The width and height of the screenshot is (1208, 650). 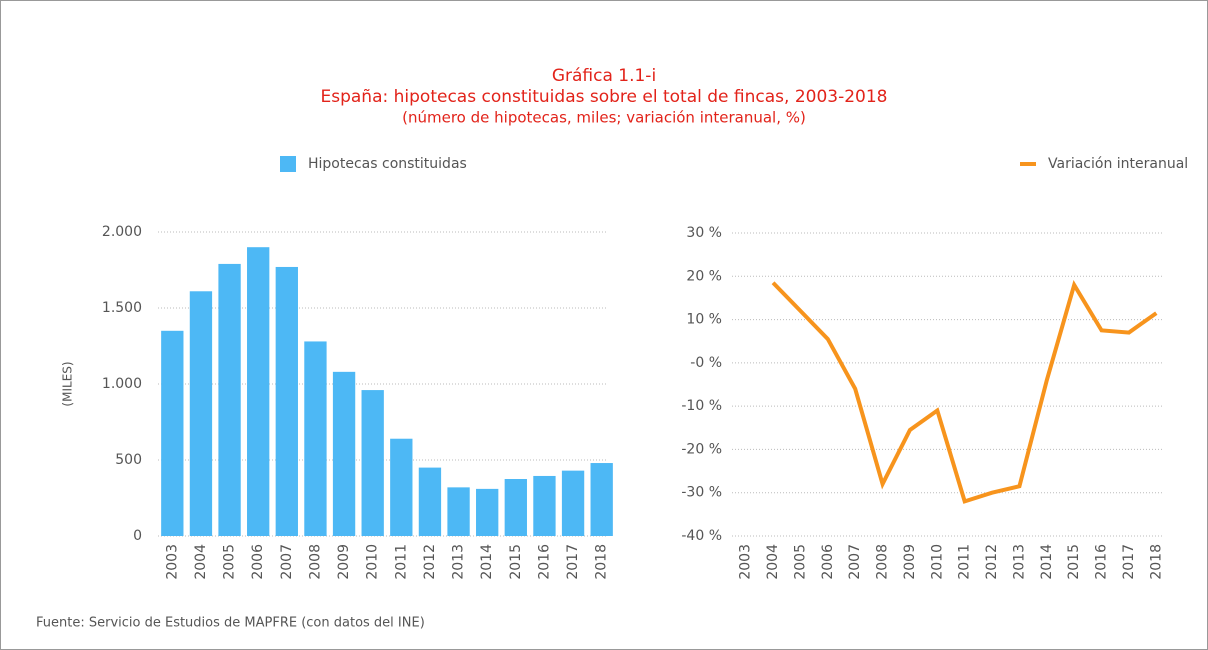 I want to click on y-axis-label: (MILES), so click(x=68, y=383).